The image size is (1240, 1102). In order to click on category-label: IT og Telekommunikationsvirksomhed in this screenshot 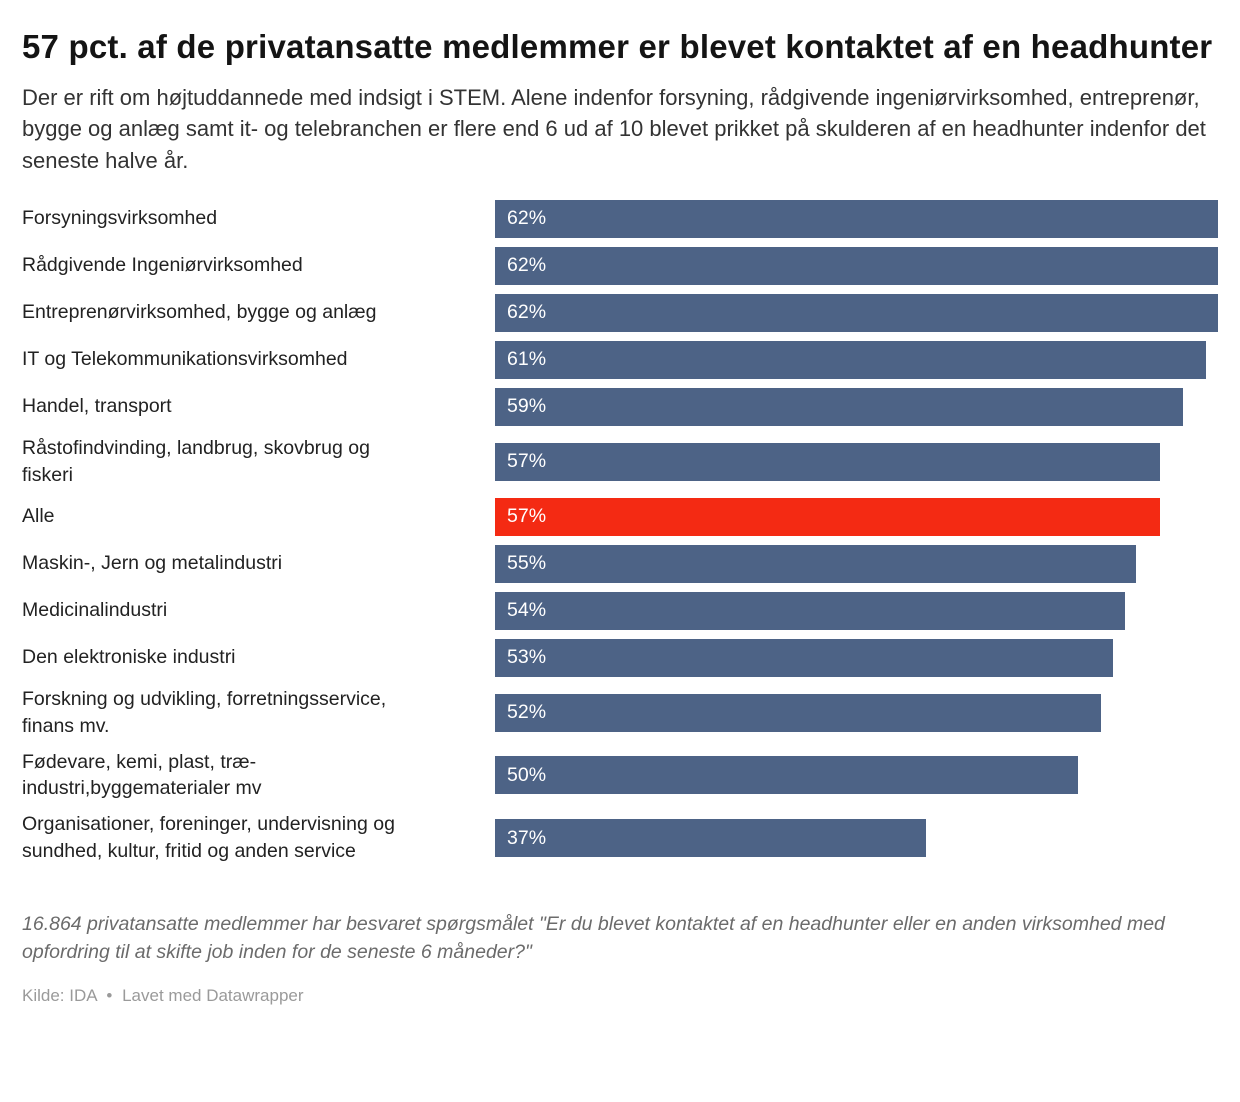, I will do `click(185, 359)`.